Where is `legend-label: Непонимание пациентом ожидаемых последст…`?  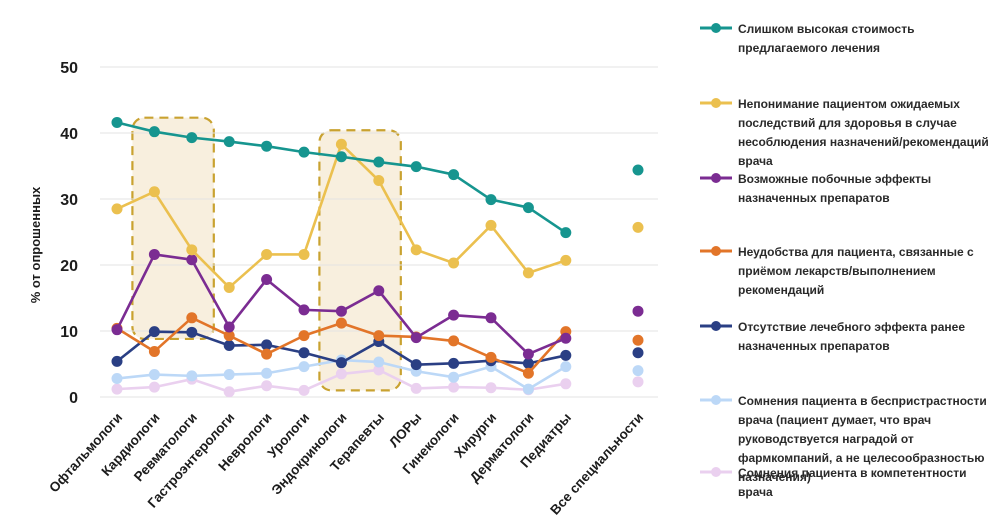 legend-label: Непонимание пациентом ожидаемых последст… is located at coordinates (863, 132).